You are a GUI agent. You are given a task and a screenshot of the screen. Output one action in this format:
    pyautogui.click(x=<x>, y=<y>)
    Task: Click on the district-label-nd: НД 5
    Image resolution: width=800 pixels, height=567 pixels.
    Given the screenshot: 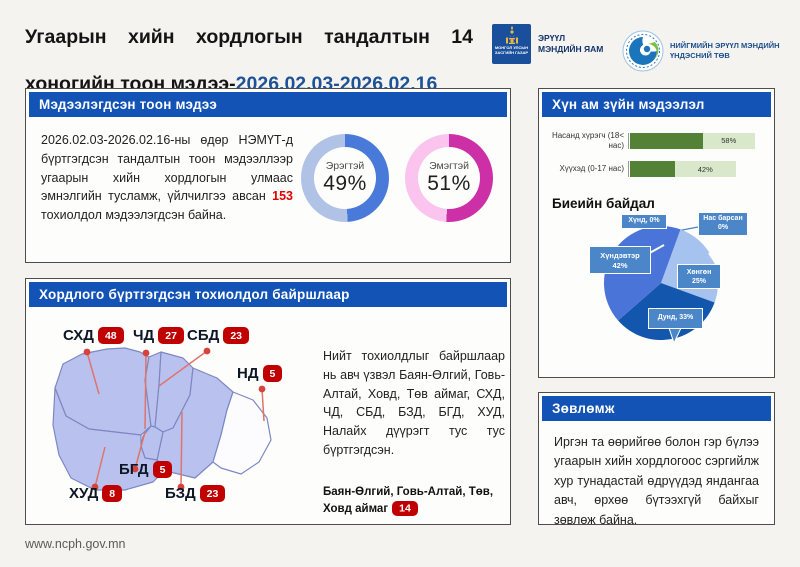 What is the action you would take?
    pyautogui.click(x=260, y=374)
    